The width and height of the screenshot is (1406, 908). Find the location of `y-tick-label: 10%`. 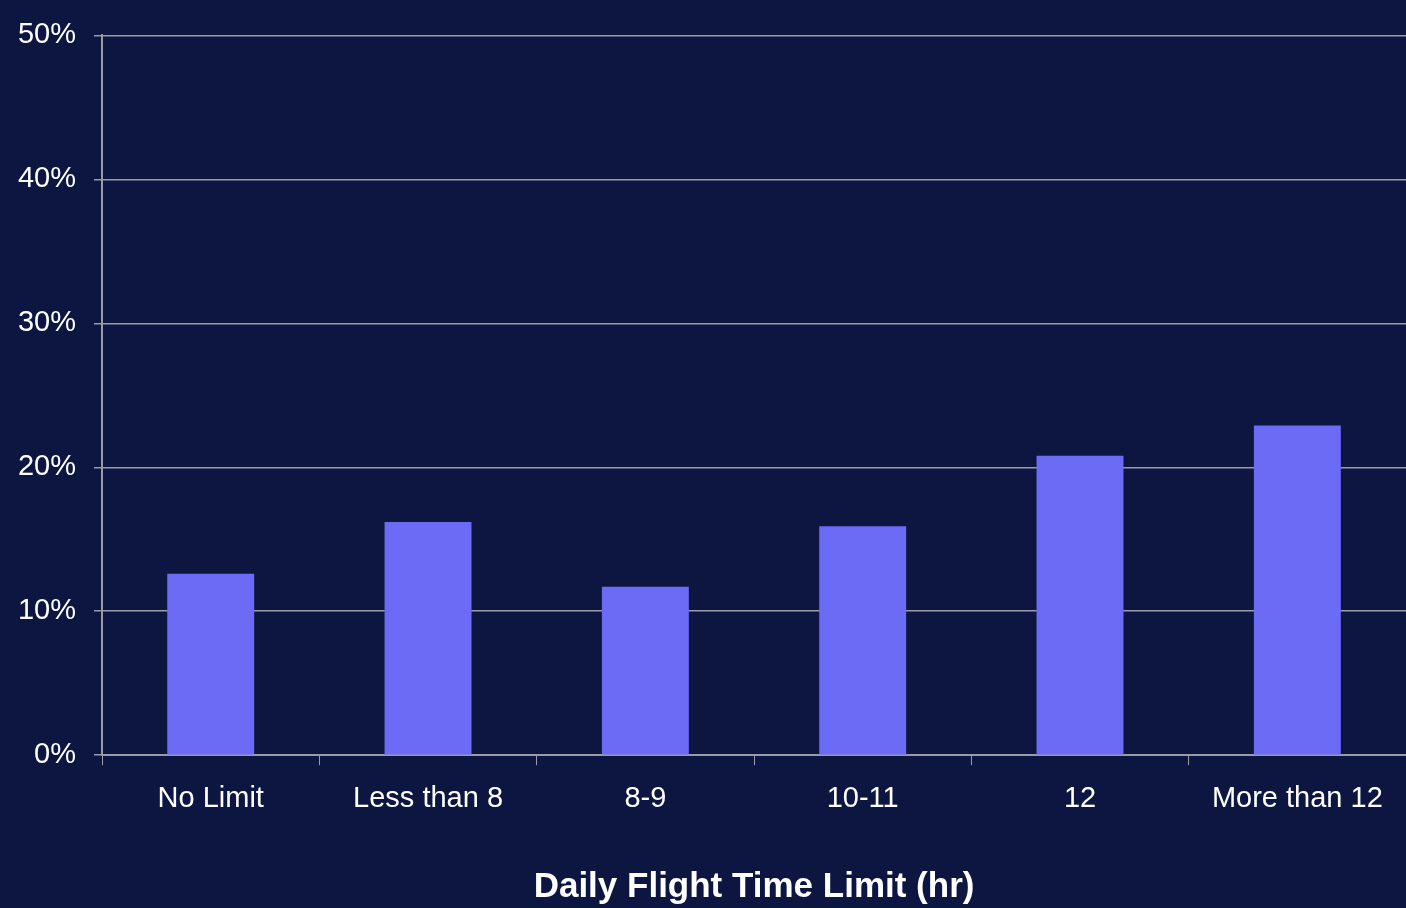

y-tick-label: 10% is located at coordinates (47, 609).